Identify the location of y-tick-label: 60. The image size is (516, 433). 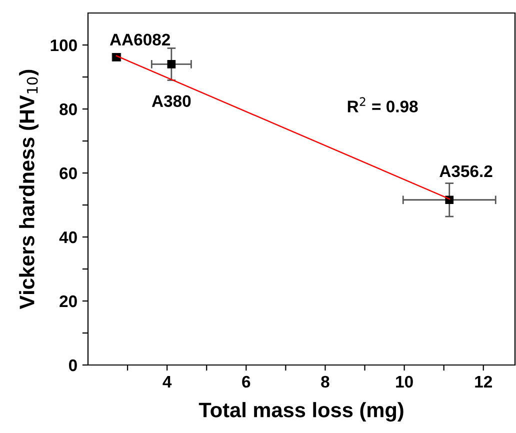
(68, 173).